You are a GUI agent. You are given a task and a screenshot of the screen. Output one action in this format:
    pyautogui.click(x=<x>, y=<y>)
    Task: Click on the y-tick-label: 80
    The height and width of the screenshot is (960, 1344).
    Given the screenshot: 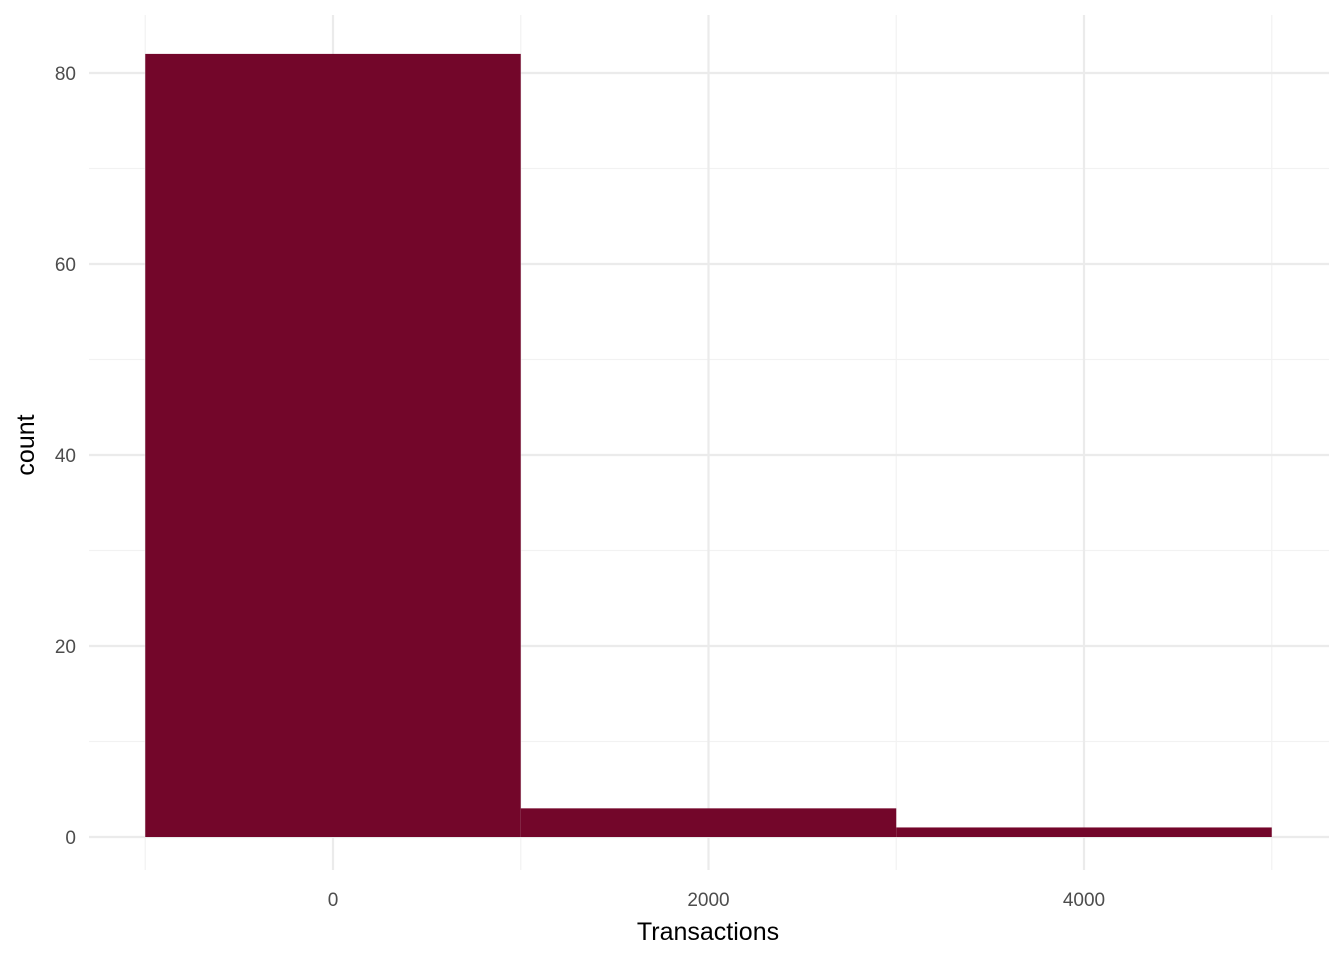 What is the action you would take?
    pyautogui.click(x=65, y=74)
    